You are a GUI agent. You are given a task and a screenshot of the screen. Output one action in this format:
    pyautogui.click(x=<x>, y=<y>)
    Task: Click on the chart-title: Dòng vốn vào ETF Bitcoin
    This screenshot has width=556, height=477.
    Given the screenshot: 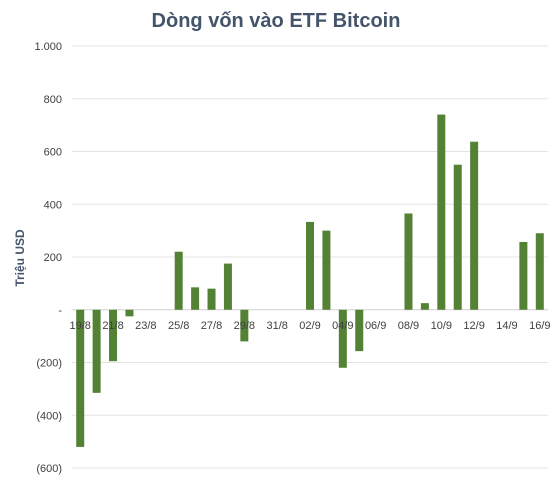 What is the action you would take?
    pyautogui.click(x=276, y=21)
    